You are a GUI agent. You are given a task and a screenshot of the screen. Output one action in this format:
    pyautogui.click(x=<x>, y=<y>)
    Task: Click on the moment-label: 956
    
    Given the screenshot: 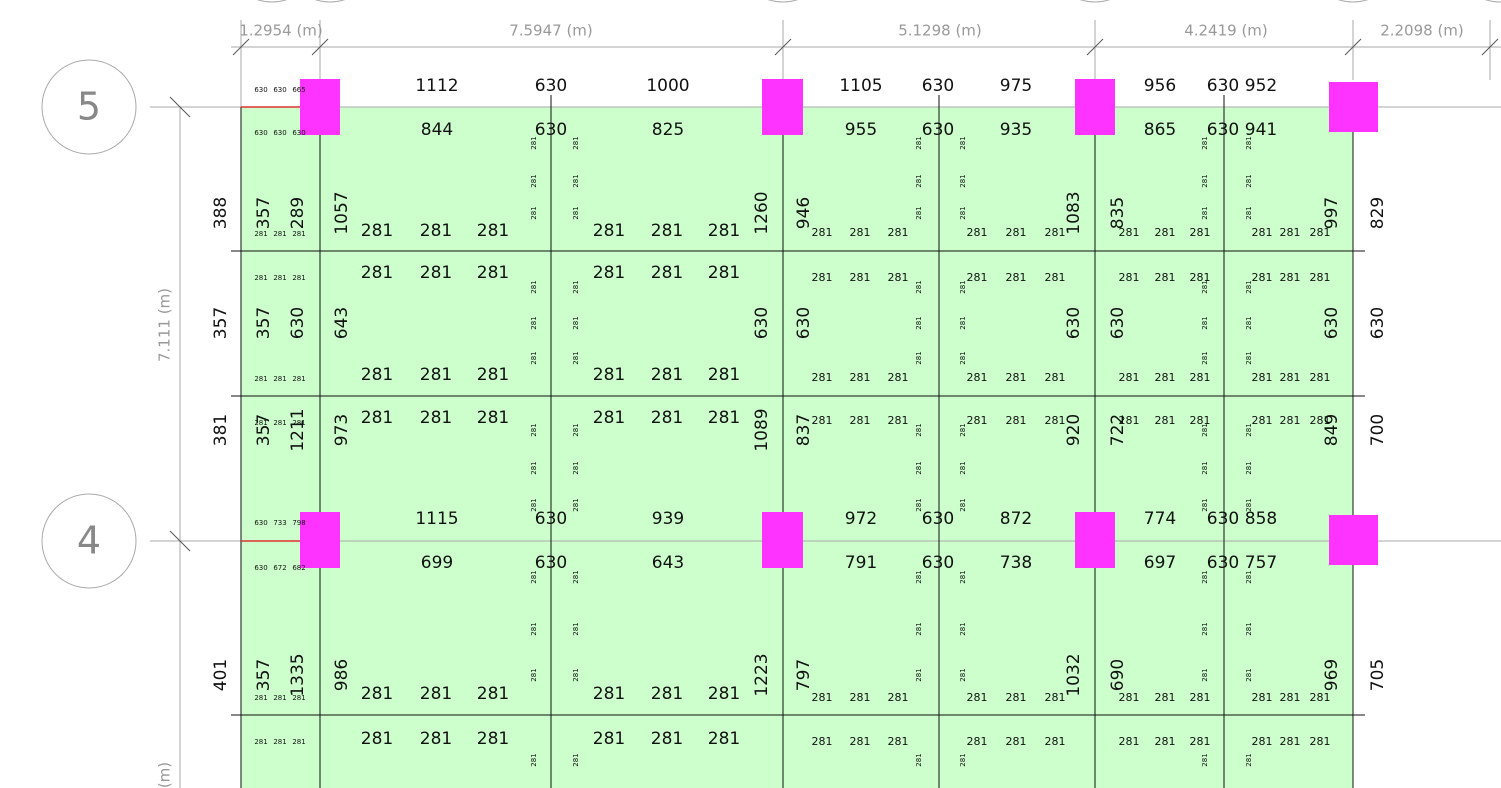 What is the action you would take?
    pyautogui.click(x=1160, y=86)
    